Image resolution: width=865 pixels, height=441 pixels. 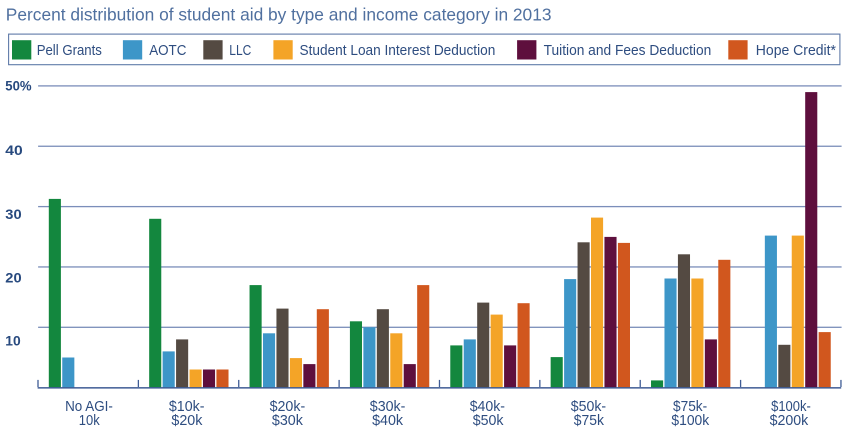 What do you see at coordinates (388, 421) in the screenshot?
I see `svg-text: $40k` at bounding box center [388, 421].